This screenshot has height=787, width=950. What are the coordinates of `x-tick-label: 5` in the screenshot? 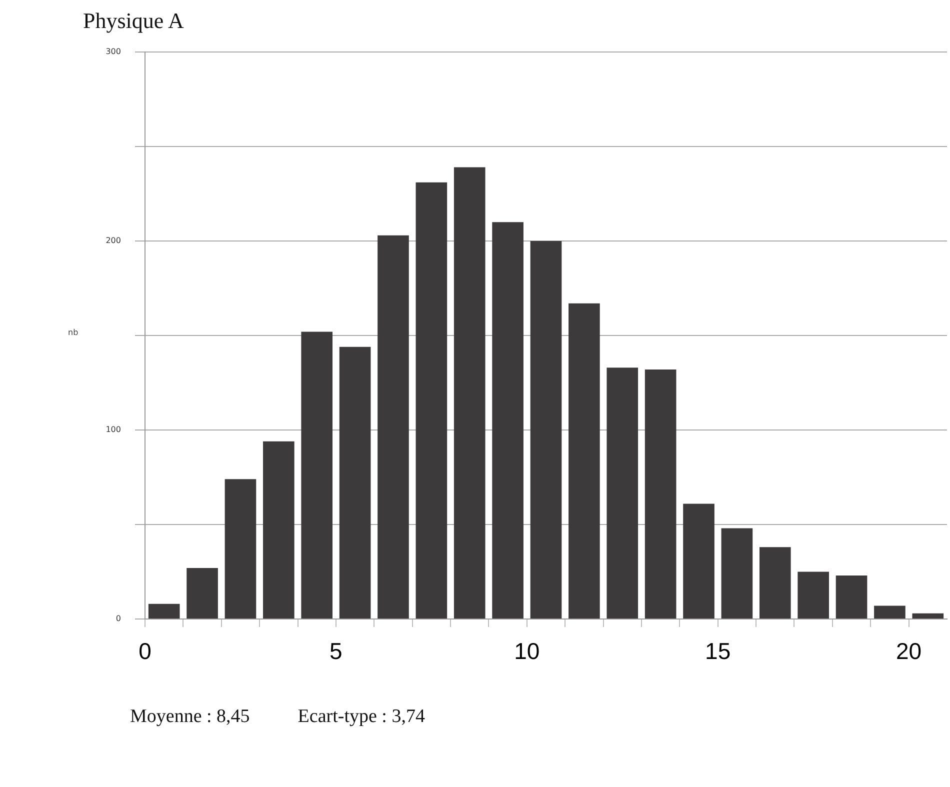 It's located at (336, 651).